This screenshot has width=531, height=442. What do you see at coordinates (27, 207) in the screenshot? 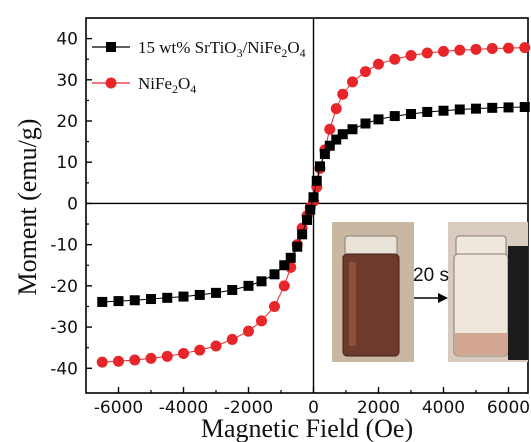
I see `y-axis-title: Moment (emu/g)` at bounding box center [27, 207].